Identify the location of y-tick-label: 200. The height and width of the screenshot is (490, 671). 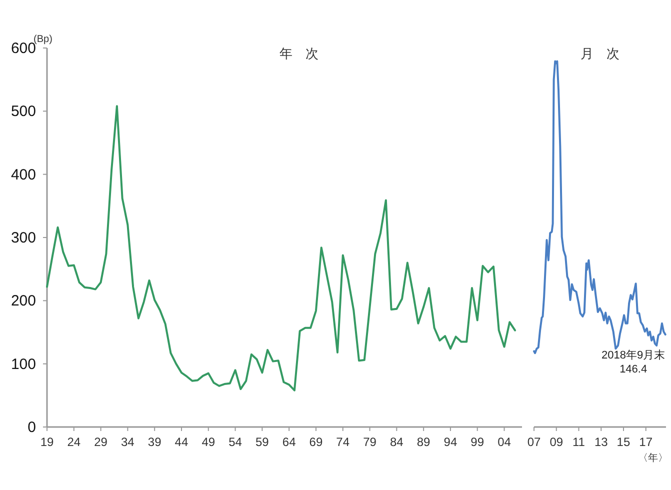
(23, 301).